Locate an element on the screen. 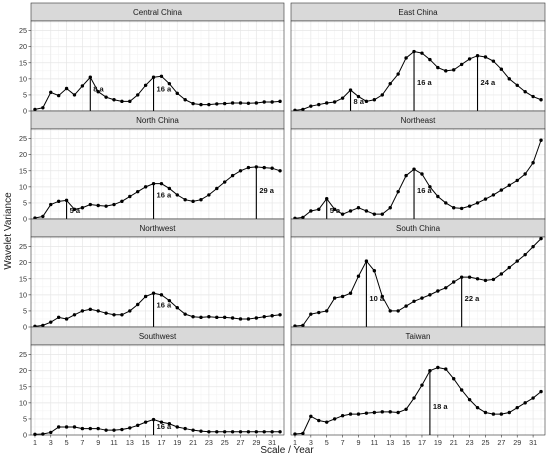 This screenshot has height=460, width=550. facet-central-china: Central China 0 5 10 15 20 25 8 a 16 a is located at coordinates (152, 59).